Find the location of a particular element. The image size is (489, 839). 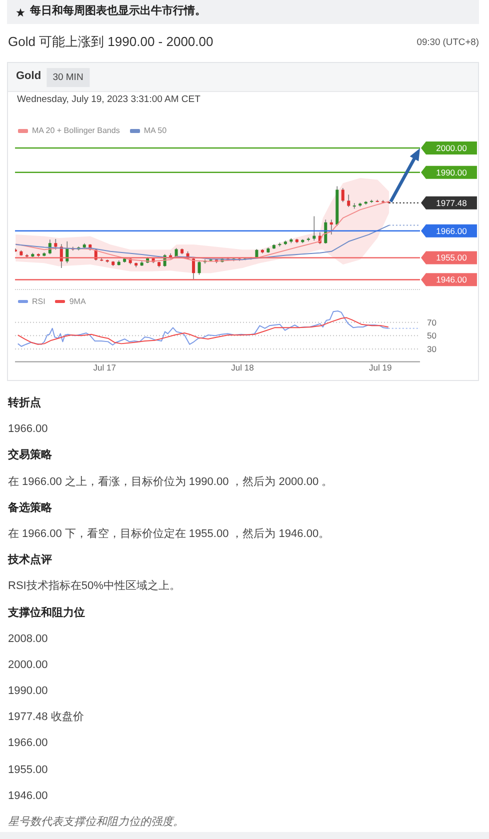

x-tick-label: Jul 17 is located at coordinates (104, 367).